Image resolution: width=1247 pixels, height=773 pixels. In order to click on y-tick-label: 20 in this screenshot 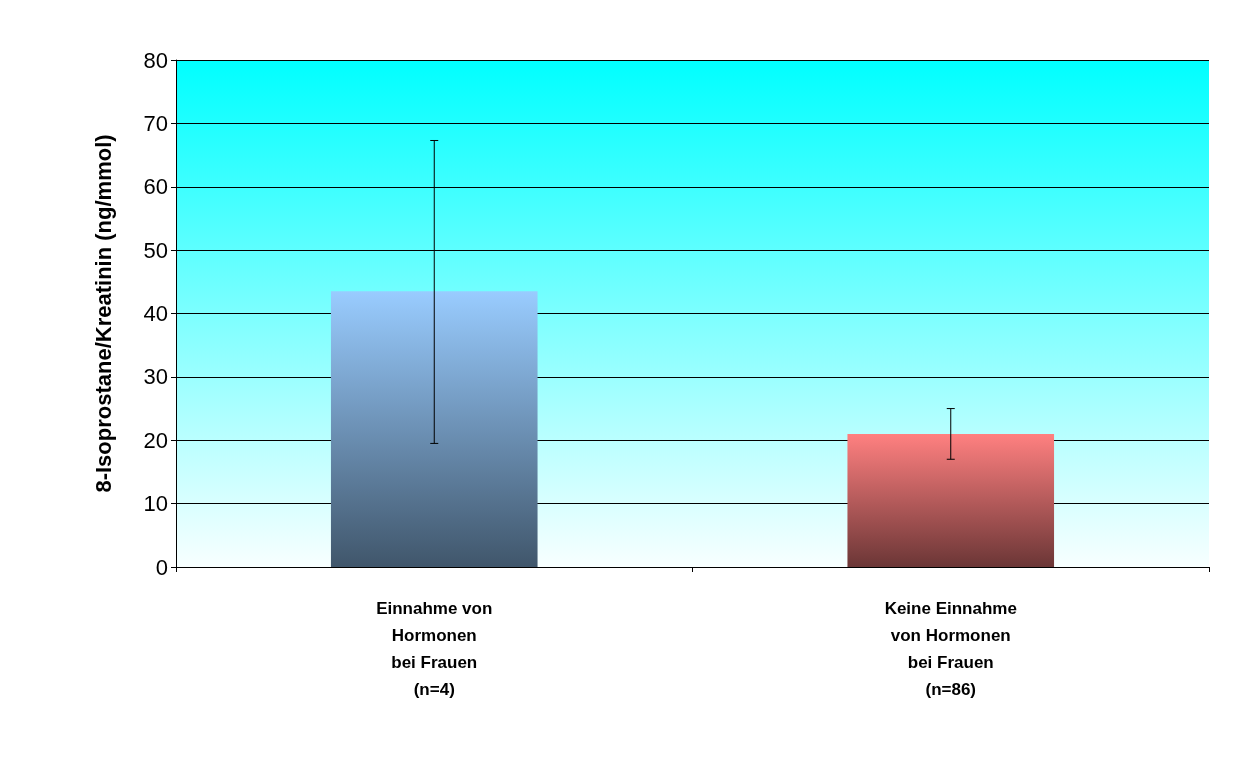, I will do `click(155, 440)`.